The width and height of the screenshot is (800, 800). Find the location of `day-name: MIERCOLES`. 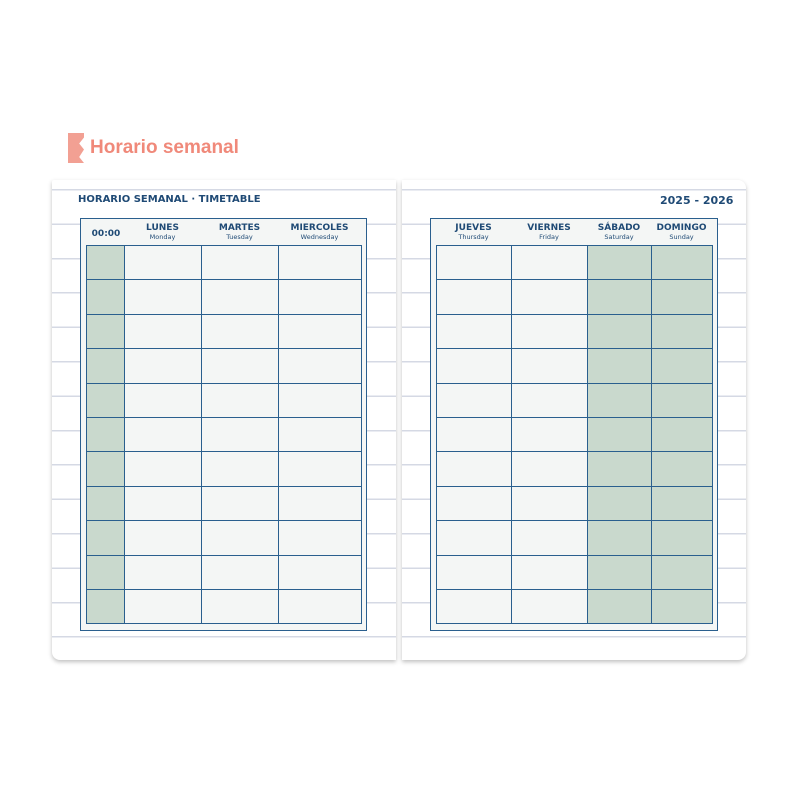

day-name: MIERCOLES is located at coordinates (319, 228).